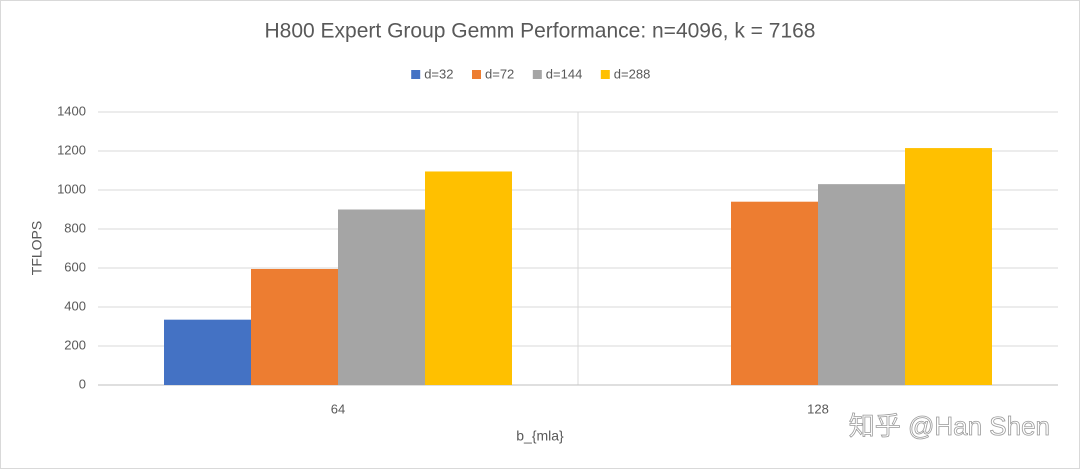 This screenshot has height=474, width=1080. I want to click on legend-label: d=72, so click(499, 73).